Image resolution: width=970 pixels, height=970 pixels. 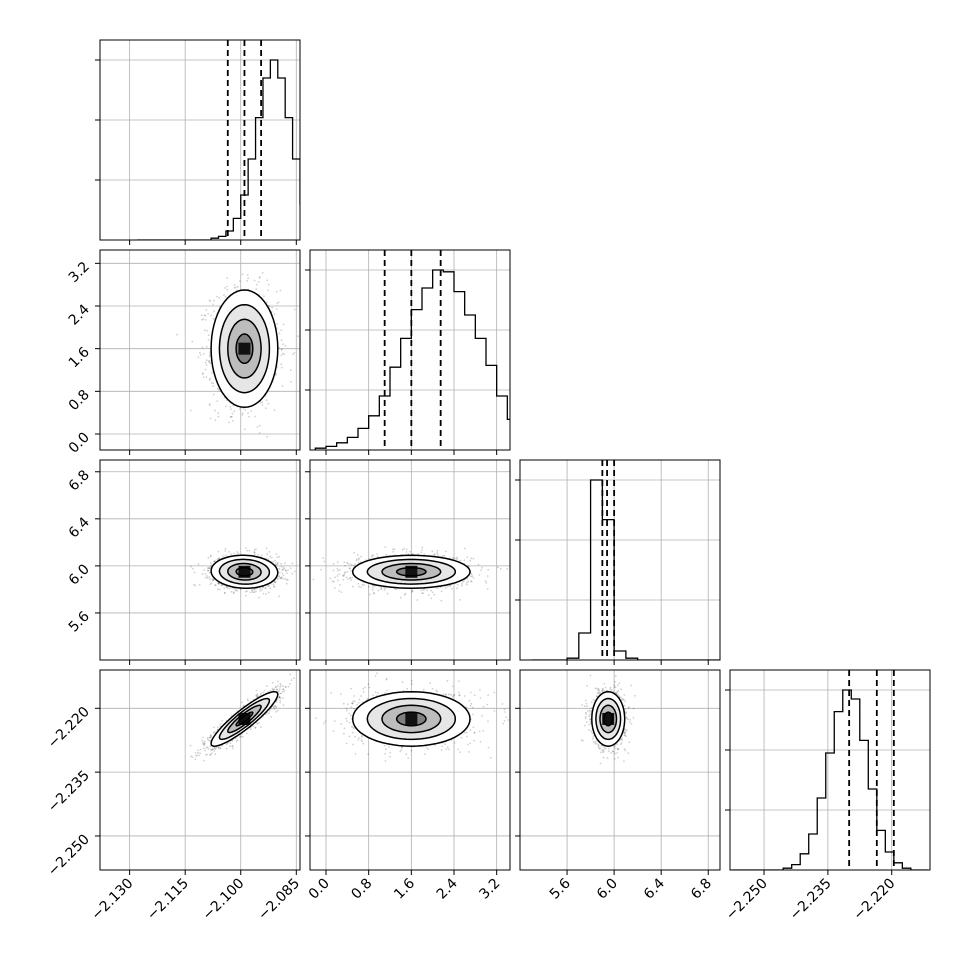 What do you see at coordinates (79, 314) in the screenshot?
I see `y-tick-label: 2.4` at bounding box center [79, 314].